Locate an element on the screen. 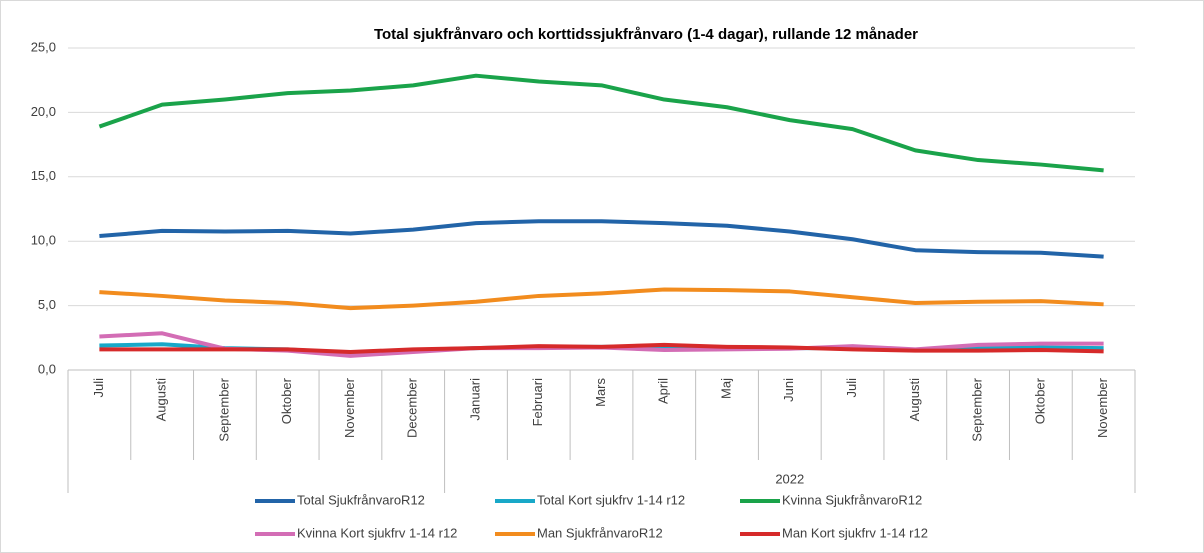 The height and width of the screenshot is (553, 1204). x-tick-label: December is located at coordinates (412, 407).